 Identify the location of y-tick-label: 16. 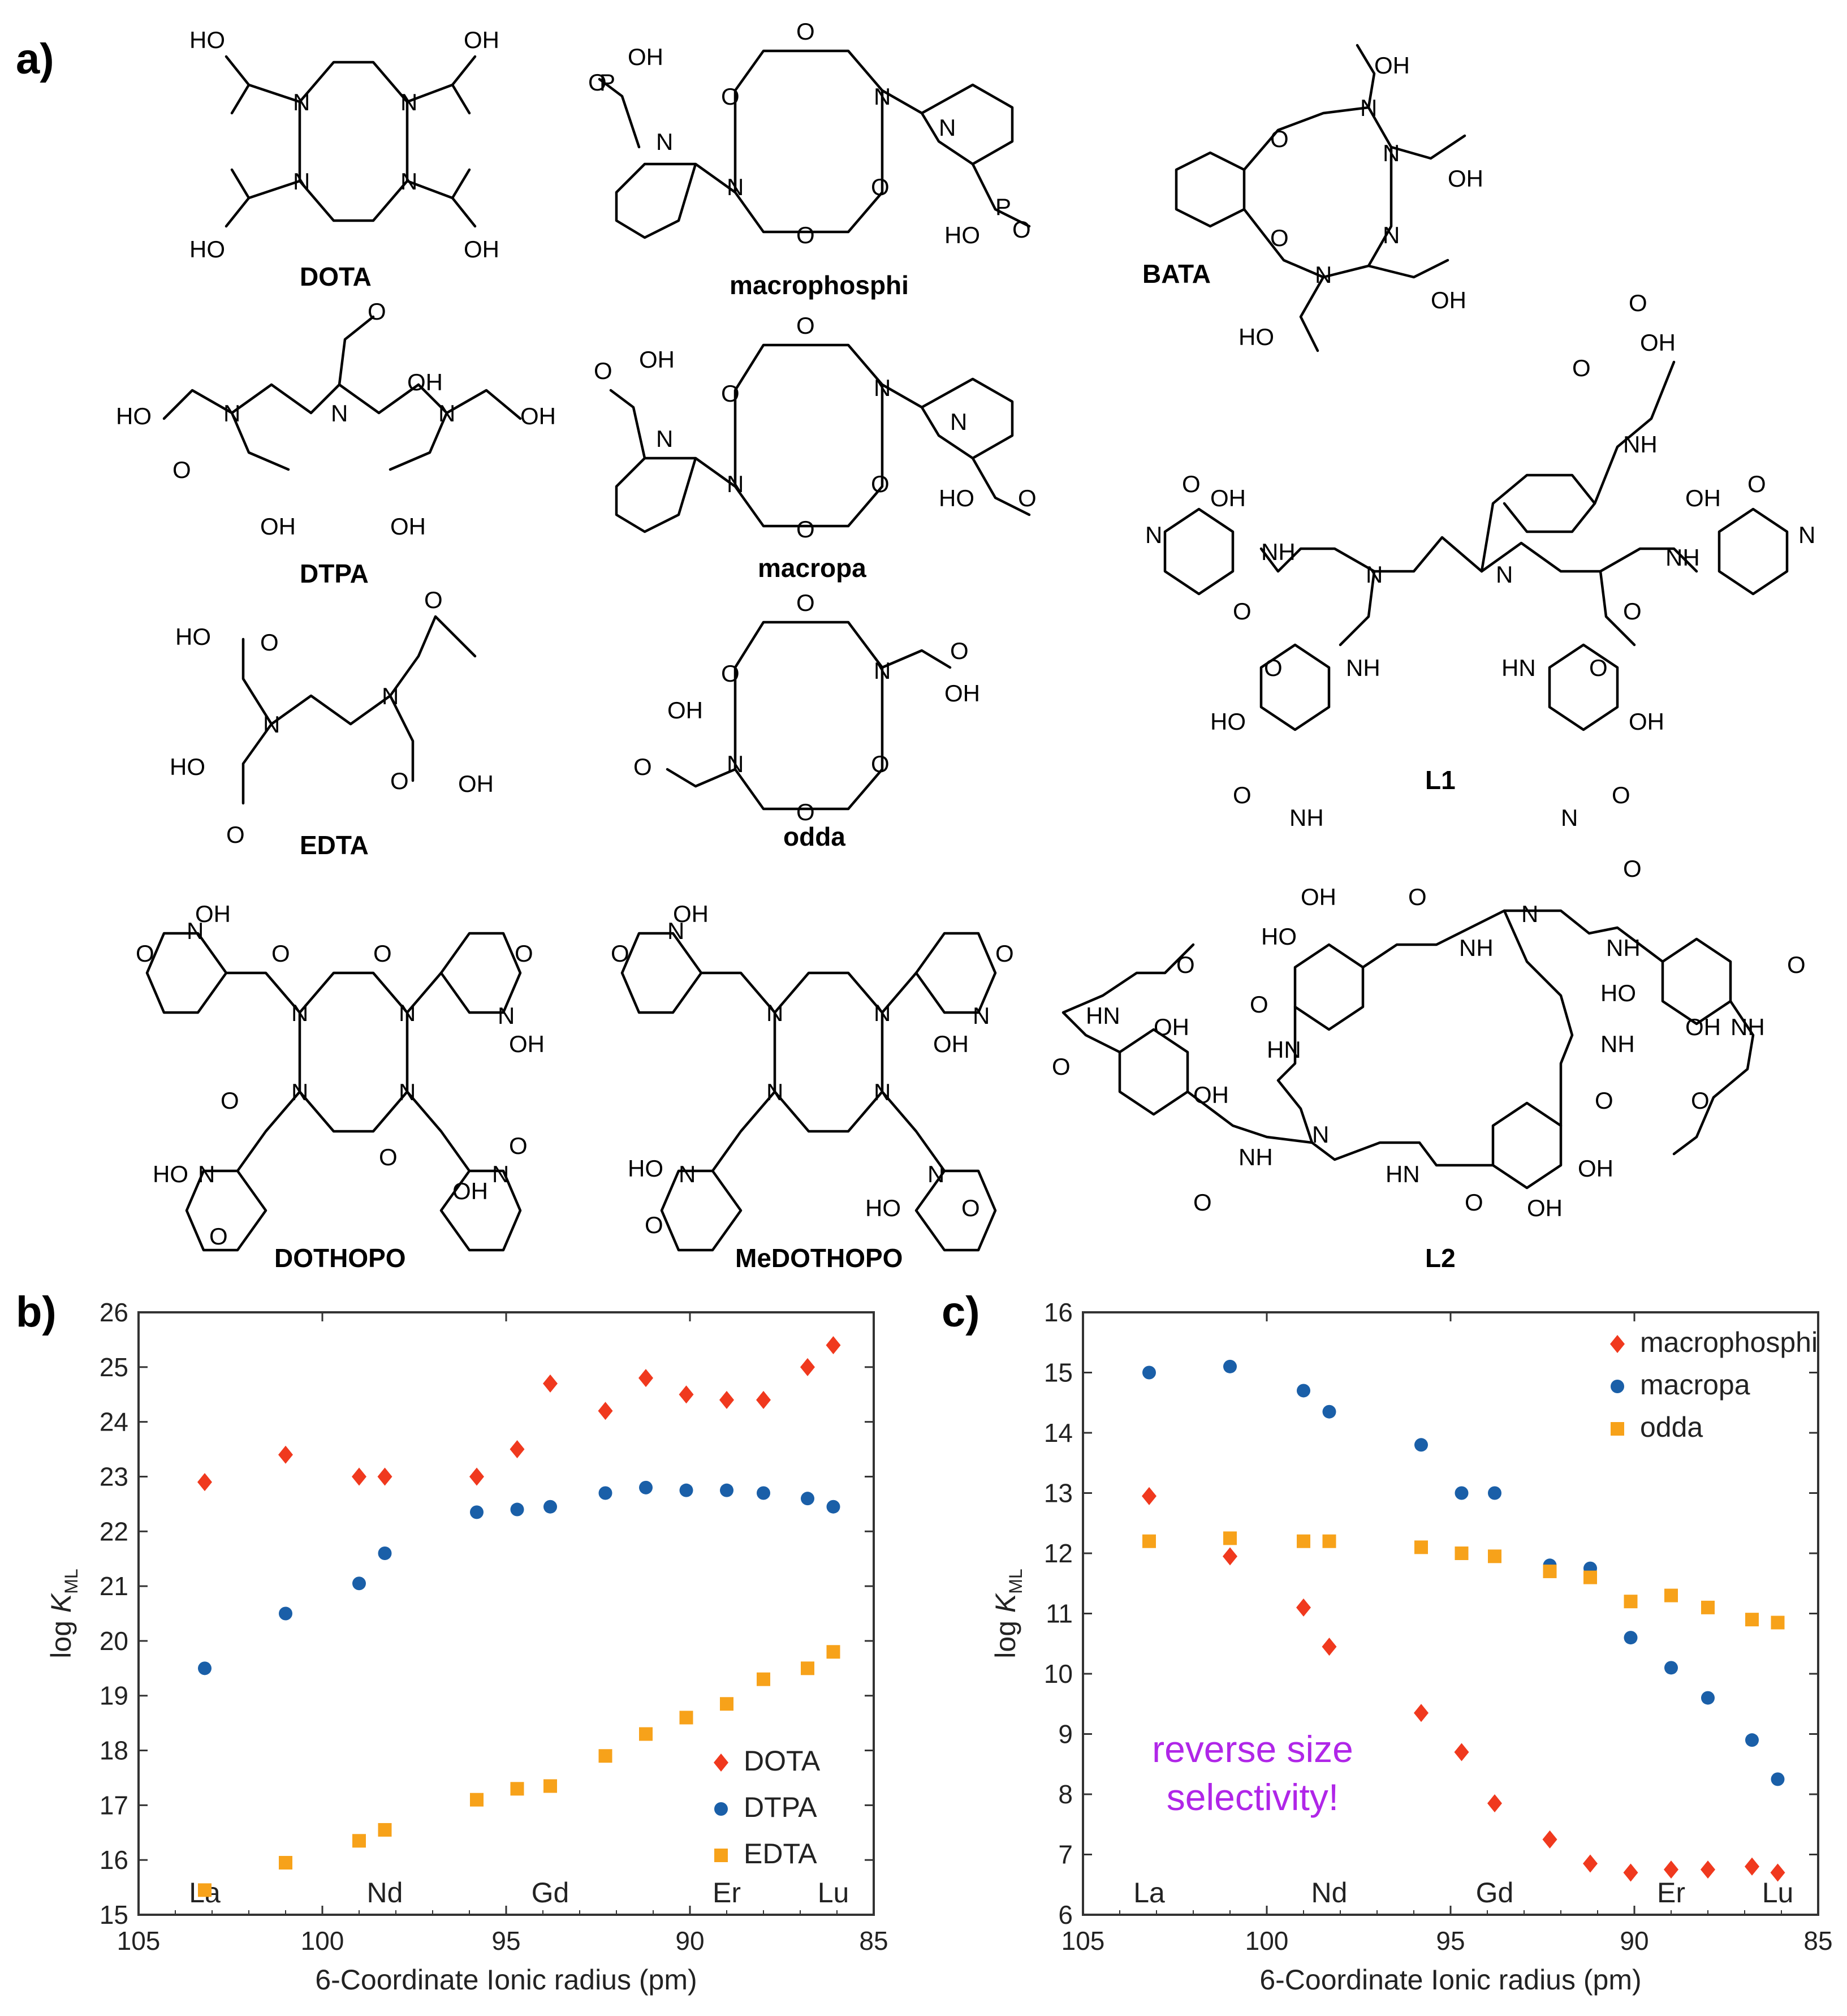
(1058, 1312).